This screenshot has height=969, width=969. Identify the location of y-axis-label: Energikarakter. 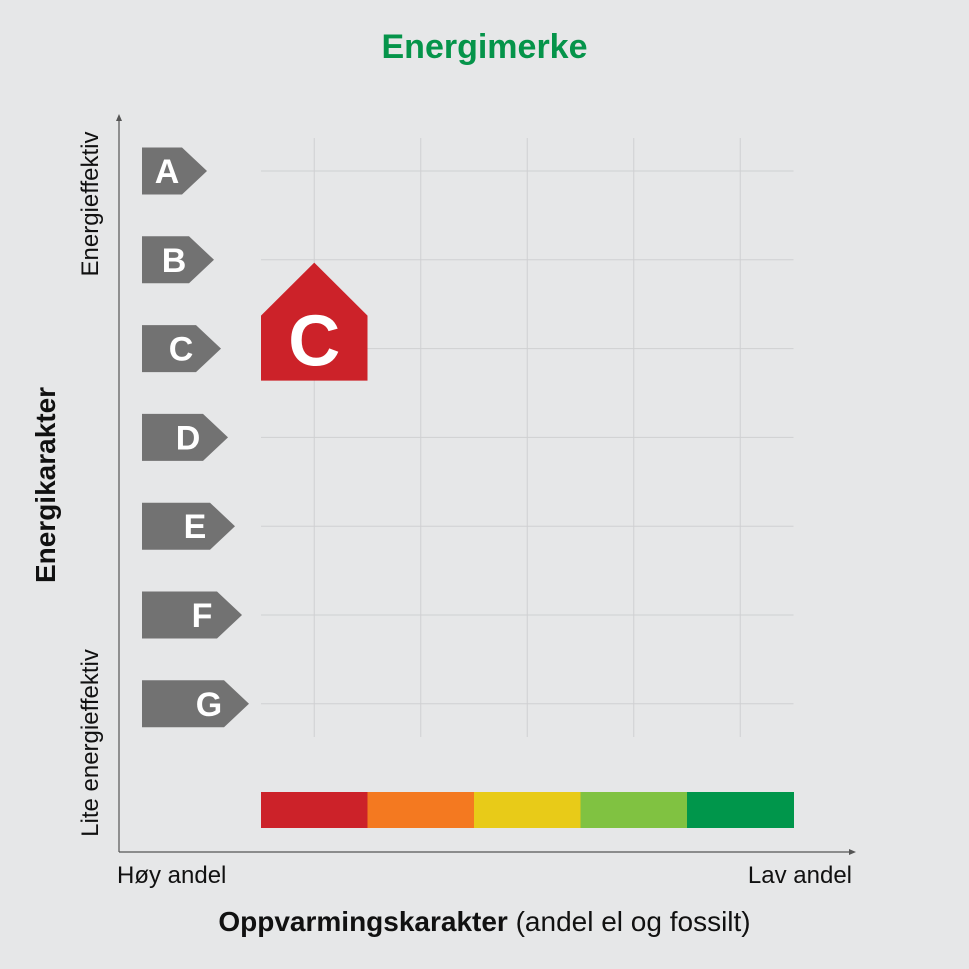
(45, 485).